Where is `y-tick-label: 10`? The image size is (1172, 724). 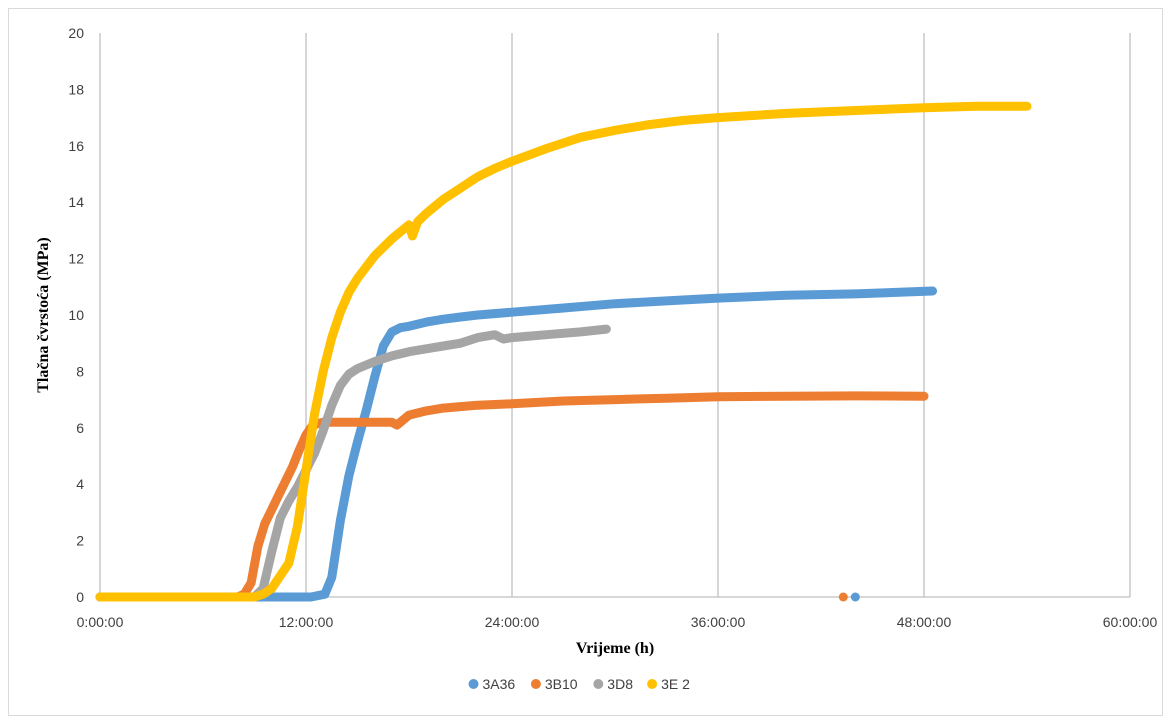
y-tick-label: 10 is located at coordinates (76, 315).